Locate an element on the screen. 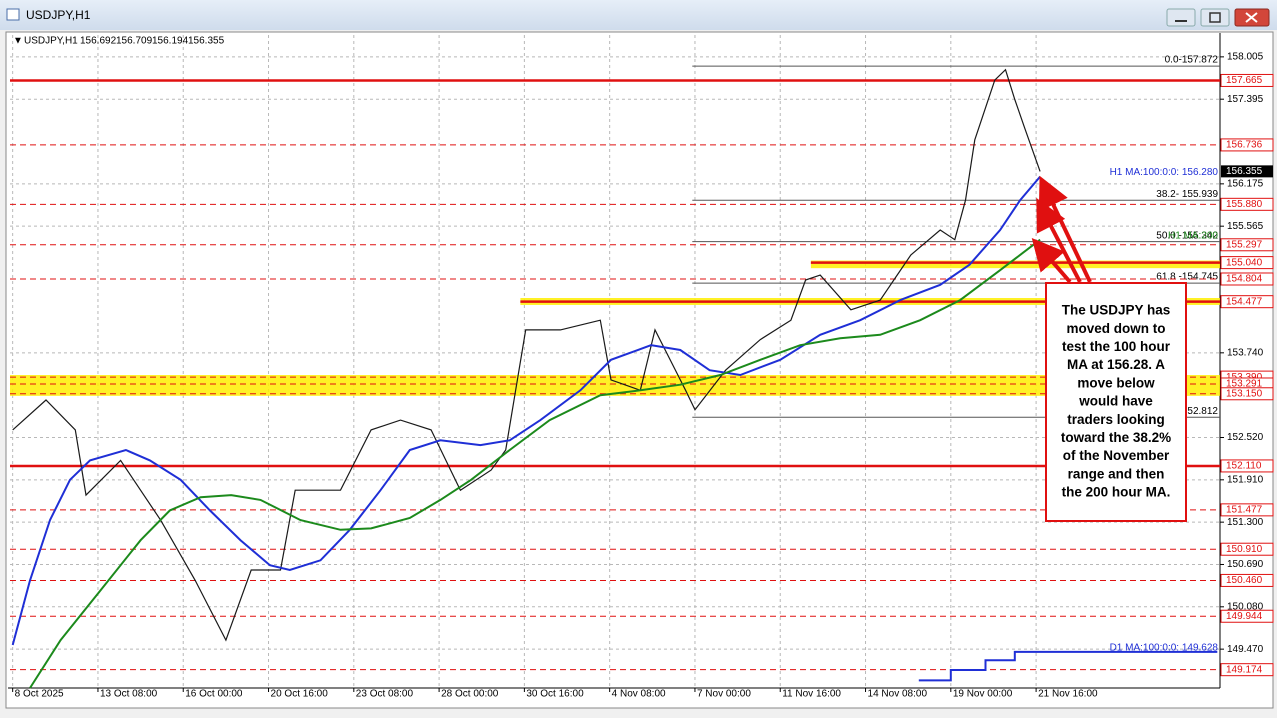 This screenshot has height=718, width=1277. note-line: would have is located at coordinates (1115, 401).